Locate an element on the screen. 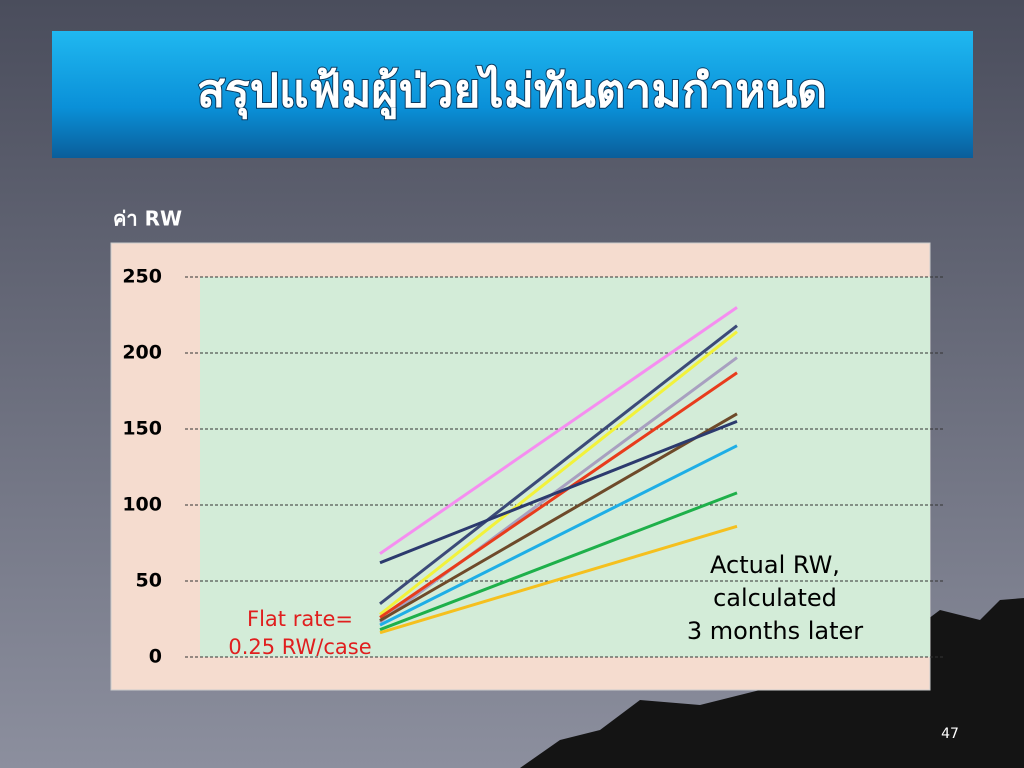 This screenshot has height=768, width=1024. y-tick-label: 250 is located at coordinates (142, 277).